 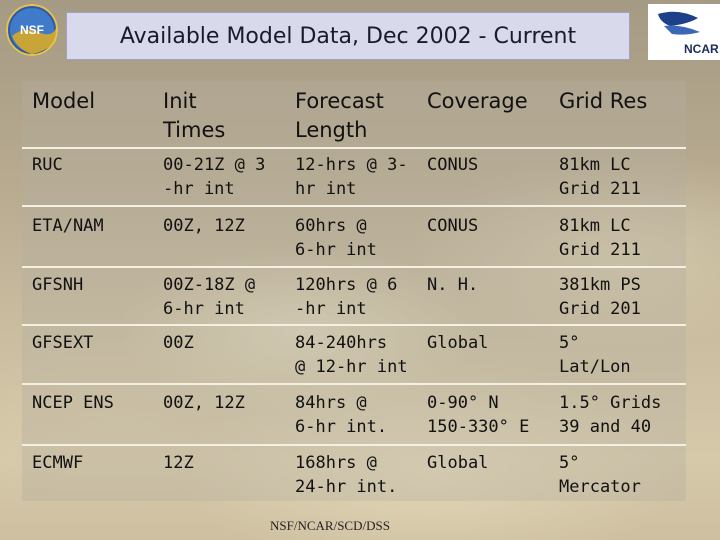 What do you see at coordinates (178, 343) in the screenshot?
I see `cell-init-times: 00Z` at bounding box center [178, 343].